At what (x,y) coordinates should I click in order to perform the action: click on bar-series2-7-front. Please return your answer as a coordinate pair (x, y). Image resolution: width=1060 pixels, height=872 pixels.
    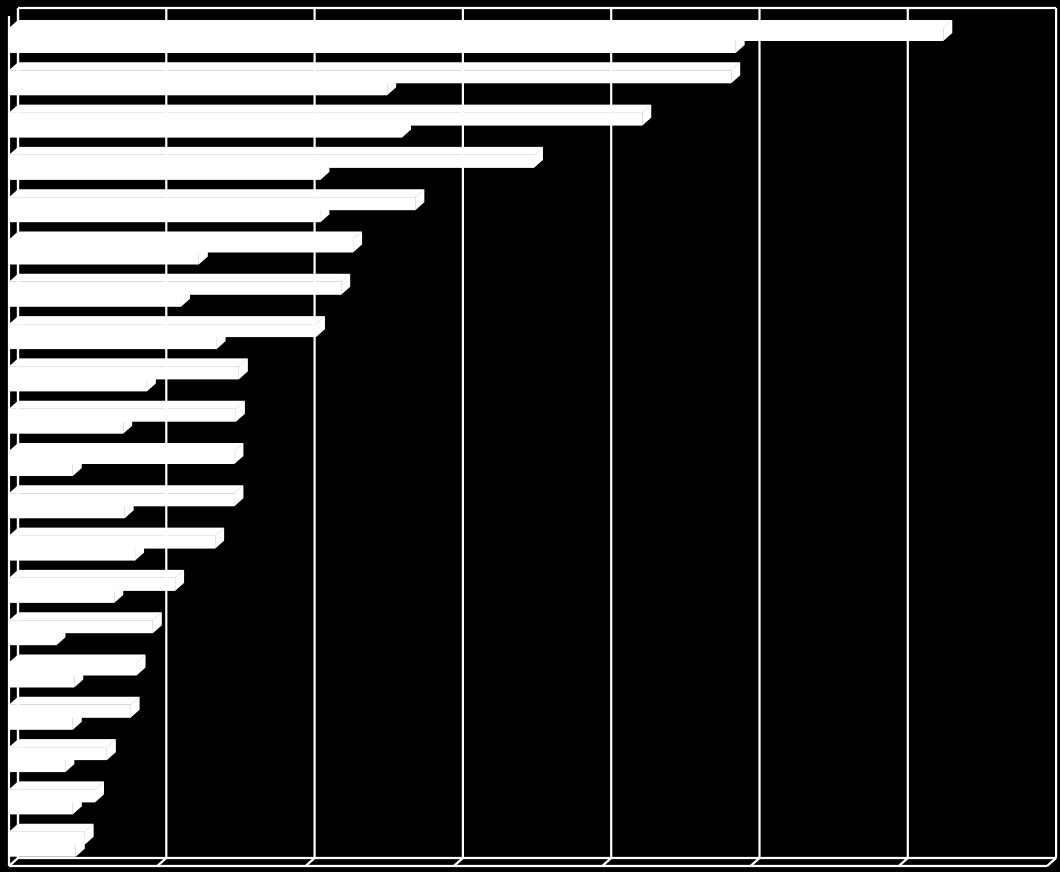
    Looking at the image, I should click on (95, 300).